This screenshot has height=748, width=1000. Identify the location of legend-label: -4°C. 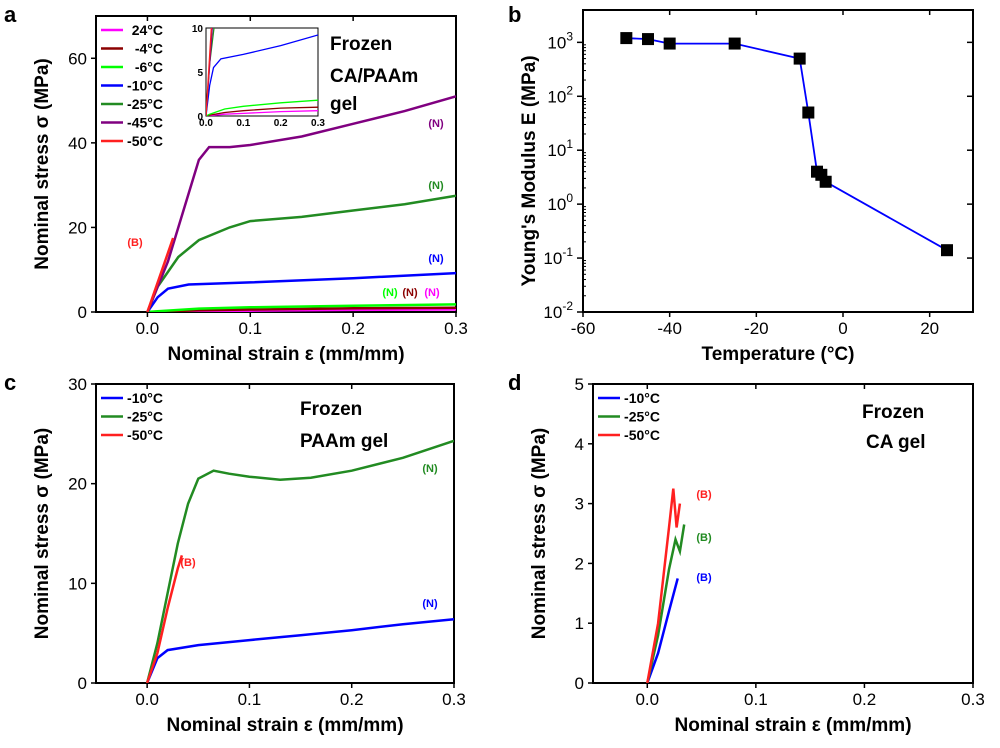
(149, 49).